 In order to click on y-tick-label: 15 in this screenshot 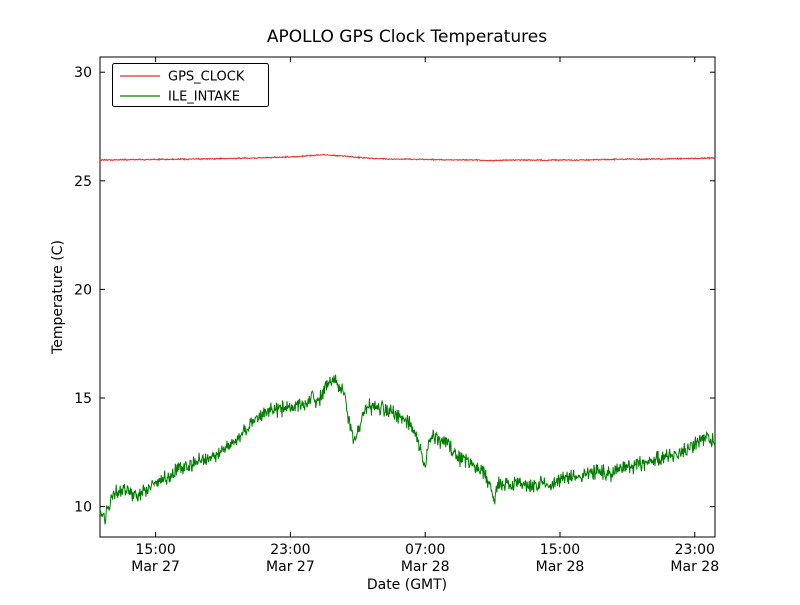, I will do `click(83, 399)`.